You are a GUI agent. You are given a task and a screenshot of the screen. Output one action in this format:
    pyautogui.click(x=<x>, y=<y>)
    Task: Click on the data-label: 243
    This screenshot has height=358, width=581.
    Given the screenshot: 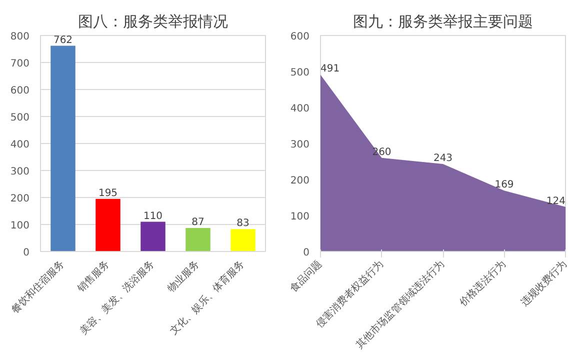 What is the action you would take?
    pyautogui.click(x=443, y=158)
    